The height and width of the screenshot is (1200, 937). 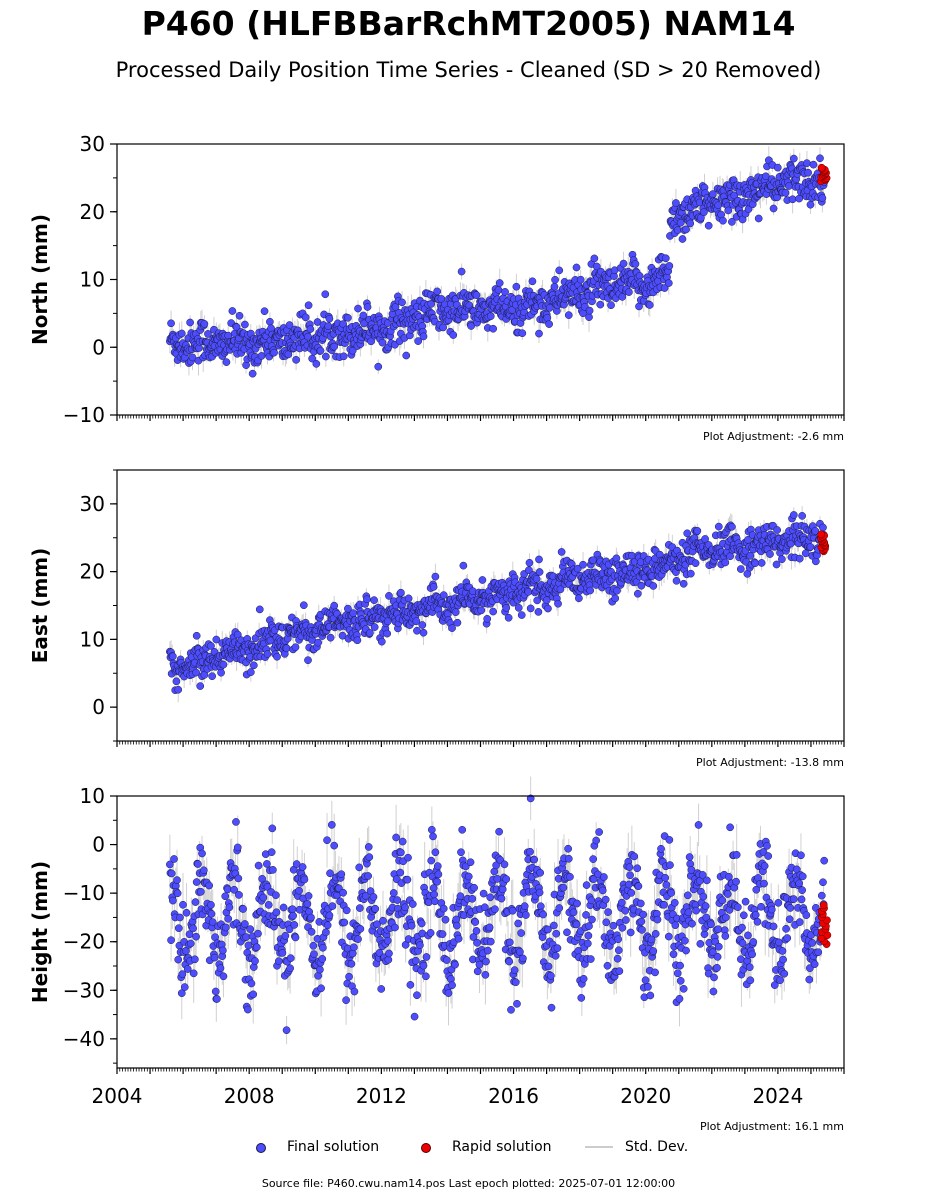 What do you see at coordinates (98, 707) in the screenshot?
I see `y-tick-label: 0` at bounding box center [98, 707].